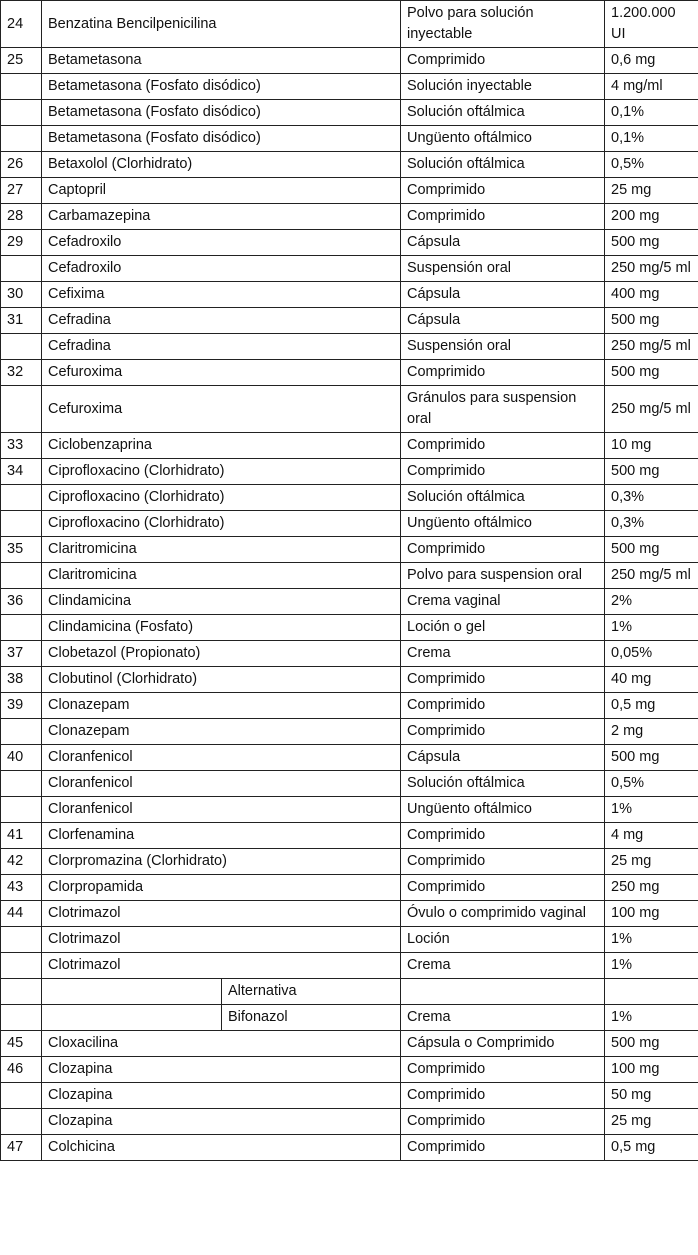 This screenshot has height=1255, width=698. Describe the element at coordinates (651, 1069) in the screenshot. I see `dose-cell: 100 mg` at that location.